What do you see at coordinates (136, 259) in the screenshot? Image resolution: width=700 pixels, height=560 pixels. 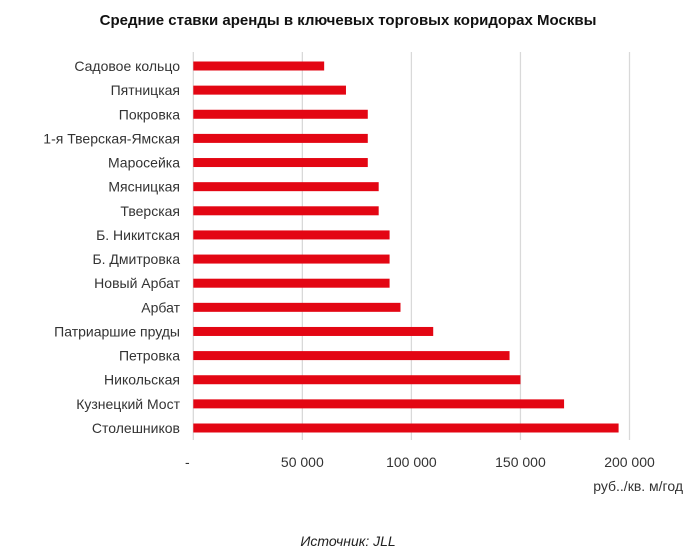 I see `category-label: Б. Дмитровка` at bounding box center [136, 259].